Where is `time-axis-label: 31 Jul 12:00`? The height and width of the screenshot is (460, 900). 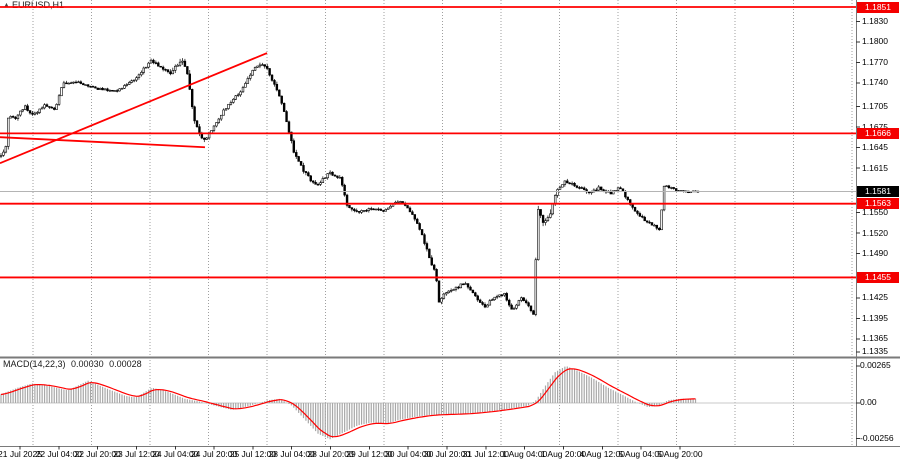
time-axis-label: 31 Jul 12:00 is located at coordinates (485, 454).